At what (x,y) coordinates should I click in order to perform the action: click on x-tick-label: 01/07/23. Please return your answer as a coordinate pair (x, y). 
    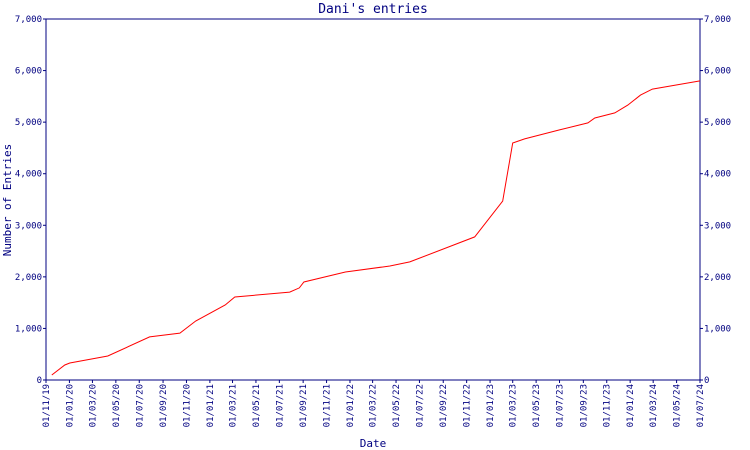
    Looking at the image, I should click on (561, 405).